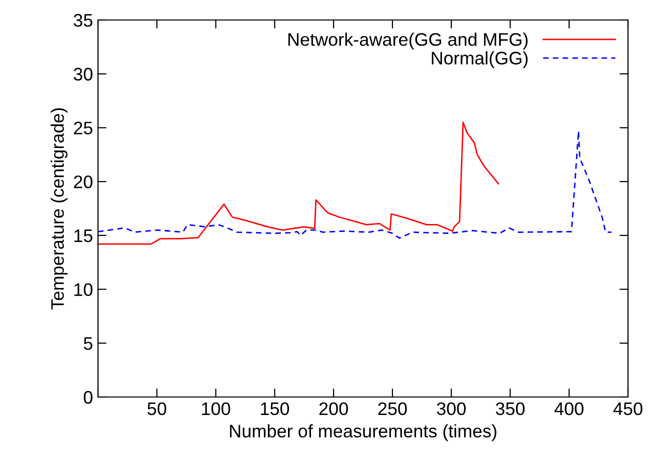 This screenshot has width=651, height=461. Describe the element at coordinates (451, 409) in the screenshot. I see `x-tick-label: 300` at that location.